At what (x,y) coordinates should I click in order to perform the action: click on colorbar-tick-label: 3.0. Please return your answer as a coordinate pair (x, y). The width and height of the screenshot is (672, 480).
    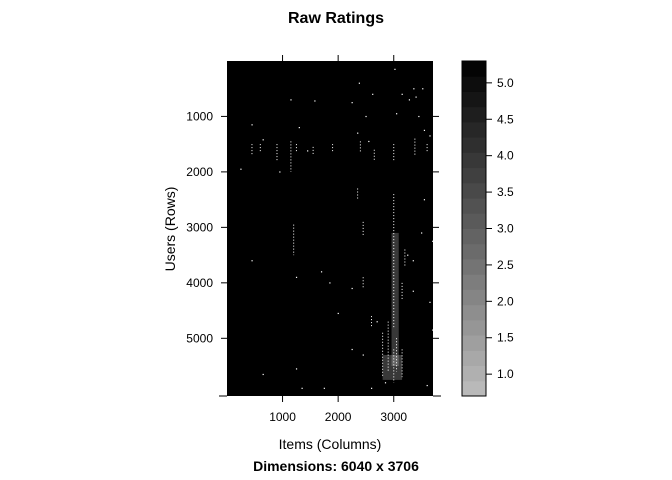
    Looking at the image, I should click on (505, 229).